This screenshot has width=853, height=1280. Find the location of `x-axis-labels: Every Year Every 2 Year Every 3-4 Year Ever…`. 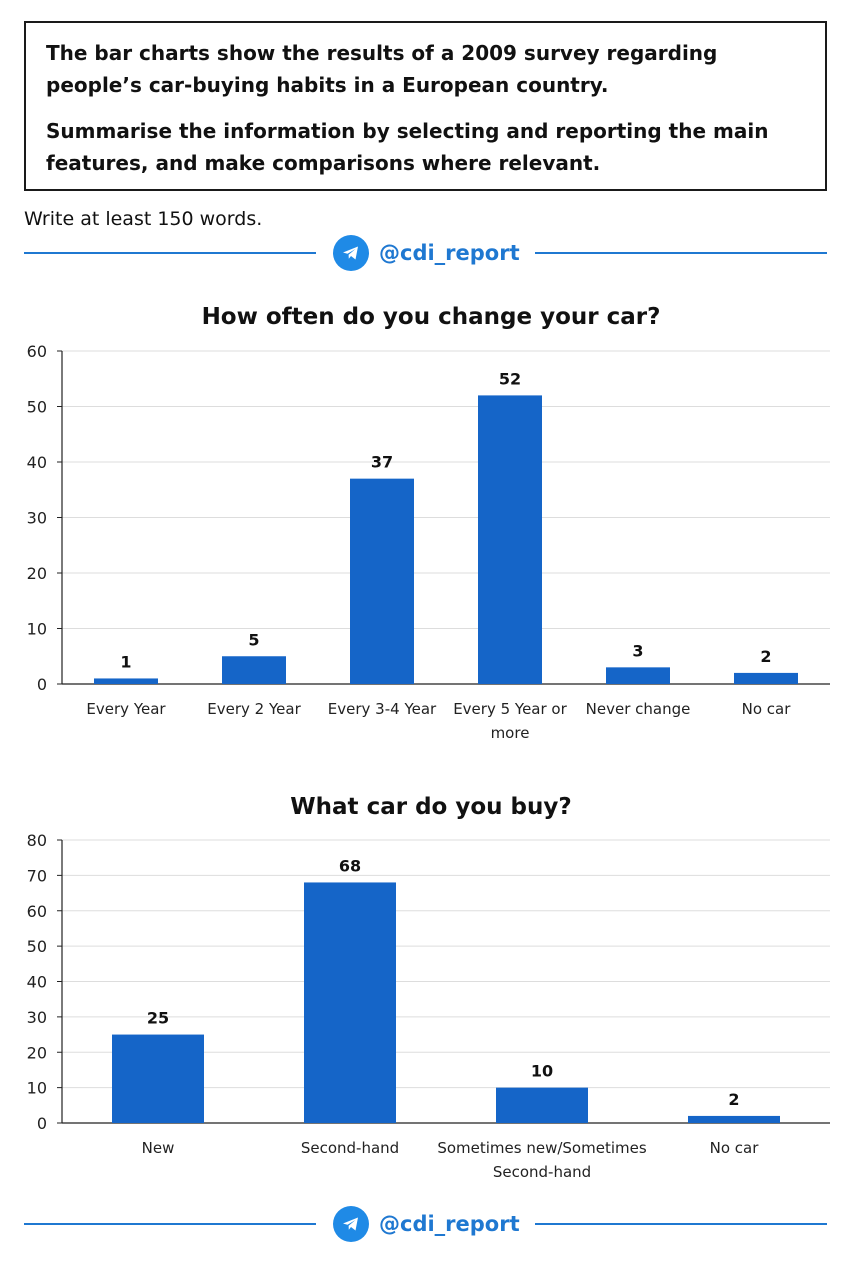

x-axis-labels: Every Year Every 2 Year Every 3-4 Year Ever… is located at coordinates (438, 721).